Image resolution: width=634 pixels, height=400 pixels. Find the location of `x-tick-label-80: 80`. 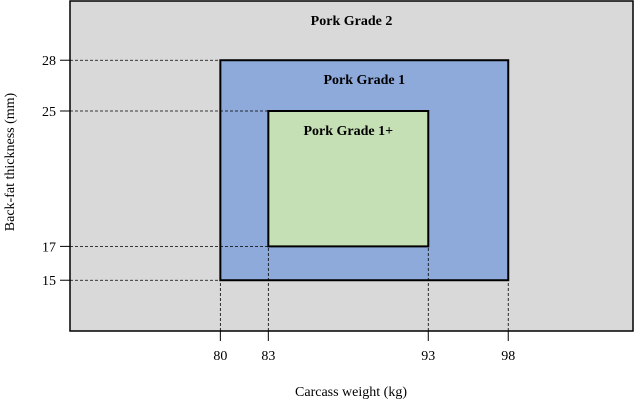

x-tick-label-80: 80 is located at coordinates (220, 356).